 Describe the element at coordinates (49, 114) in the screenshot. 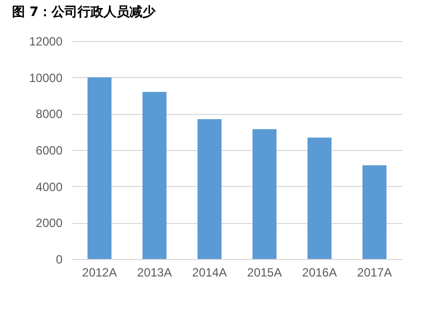

I see `y-tick-label: 8000` at that location.